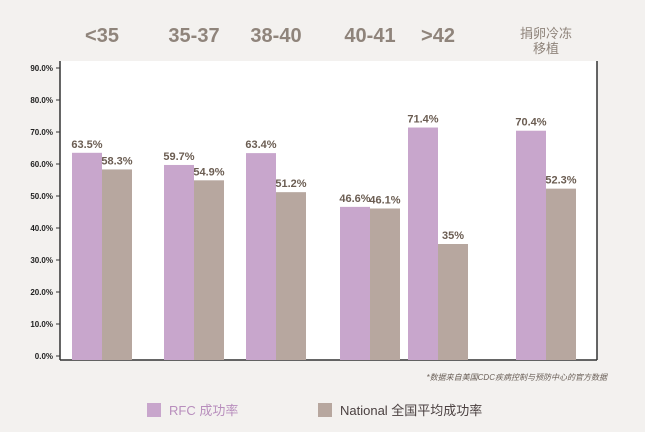  What do you see at coordinates (204, 410) in the screenshot?
I see `legend-label-rfc: RFC 成功率` at bounding box center [204, 410].